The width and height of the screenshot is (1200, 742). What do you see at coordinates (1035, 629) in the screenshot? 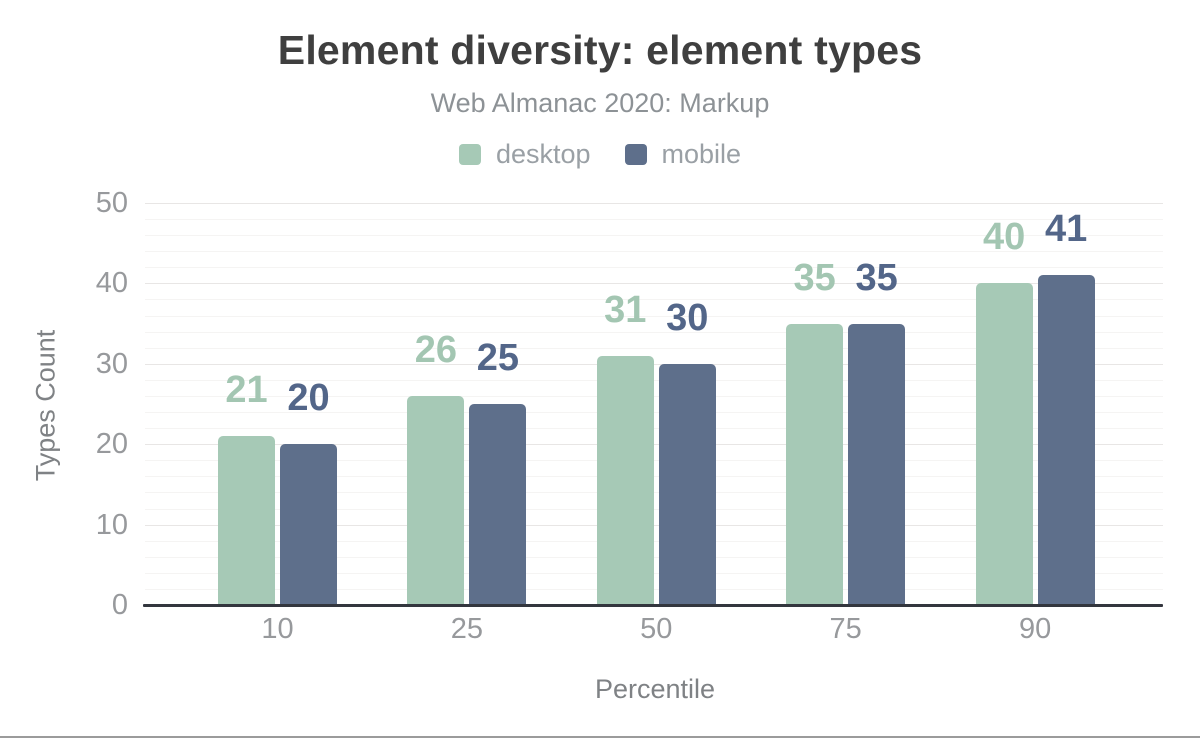
I see `x-tick-label-90: 90` at bounding box center [1035, 629].